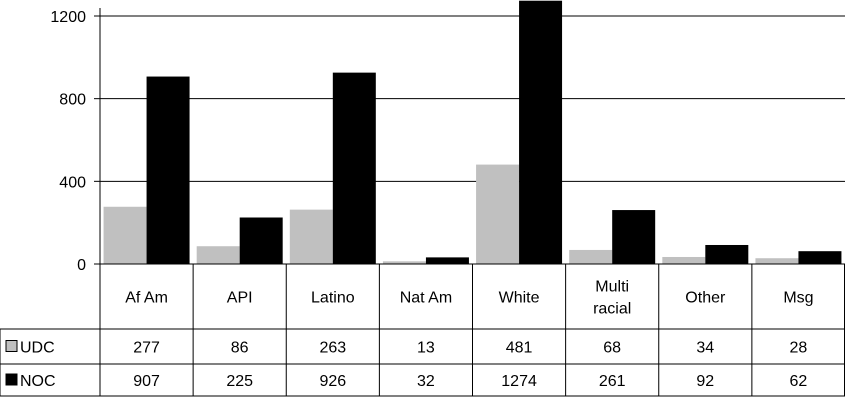 This screenshot has width=845, height=401. What do you see at coordinates (11, 379) in the screenshot?
I see `legend-swatch-noc` at bounding box center [11, 379].